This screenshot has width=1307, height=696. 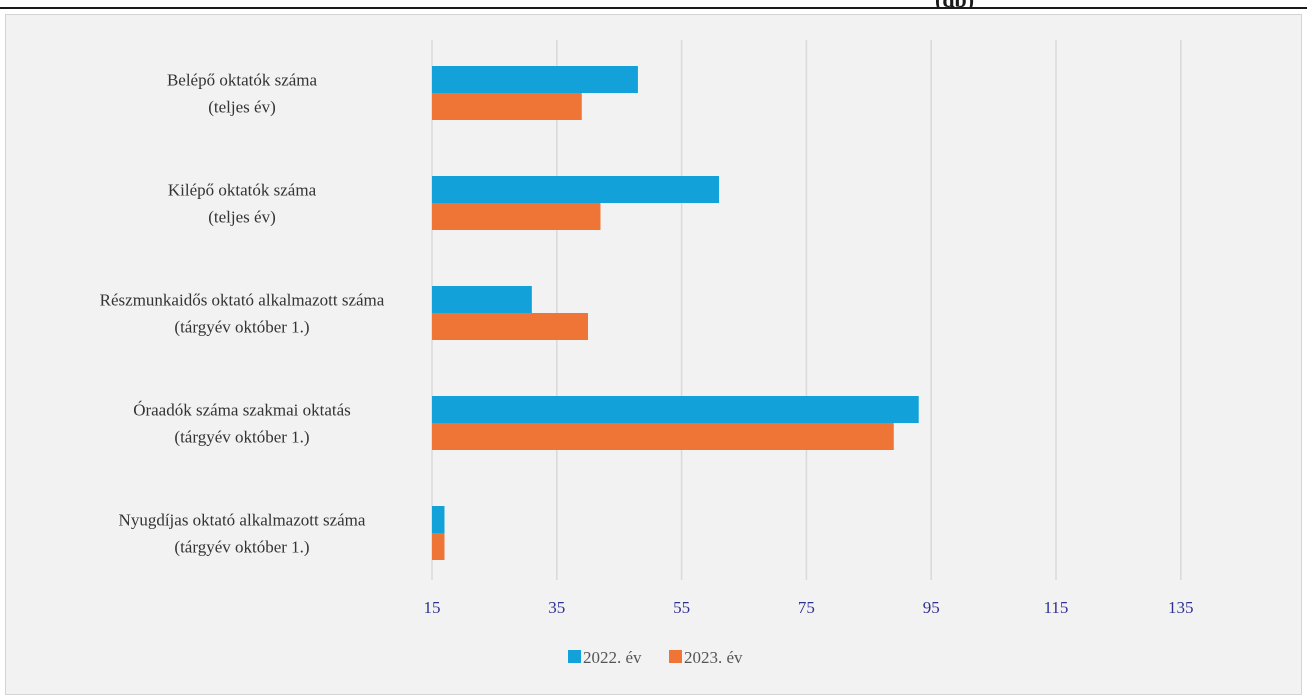 What do you see at coordinates (242, 410) in the screenshot?
I see `category-label: Óraadók száma szakmai oktatás` at bounding box center [242, 410].